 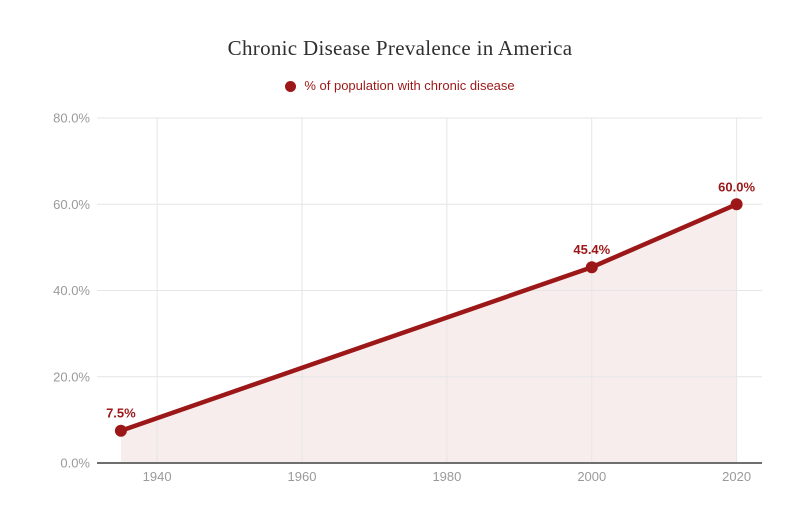 I want to click on legend-marker-circle-icon, so click(x=291, y=86).